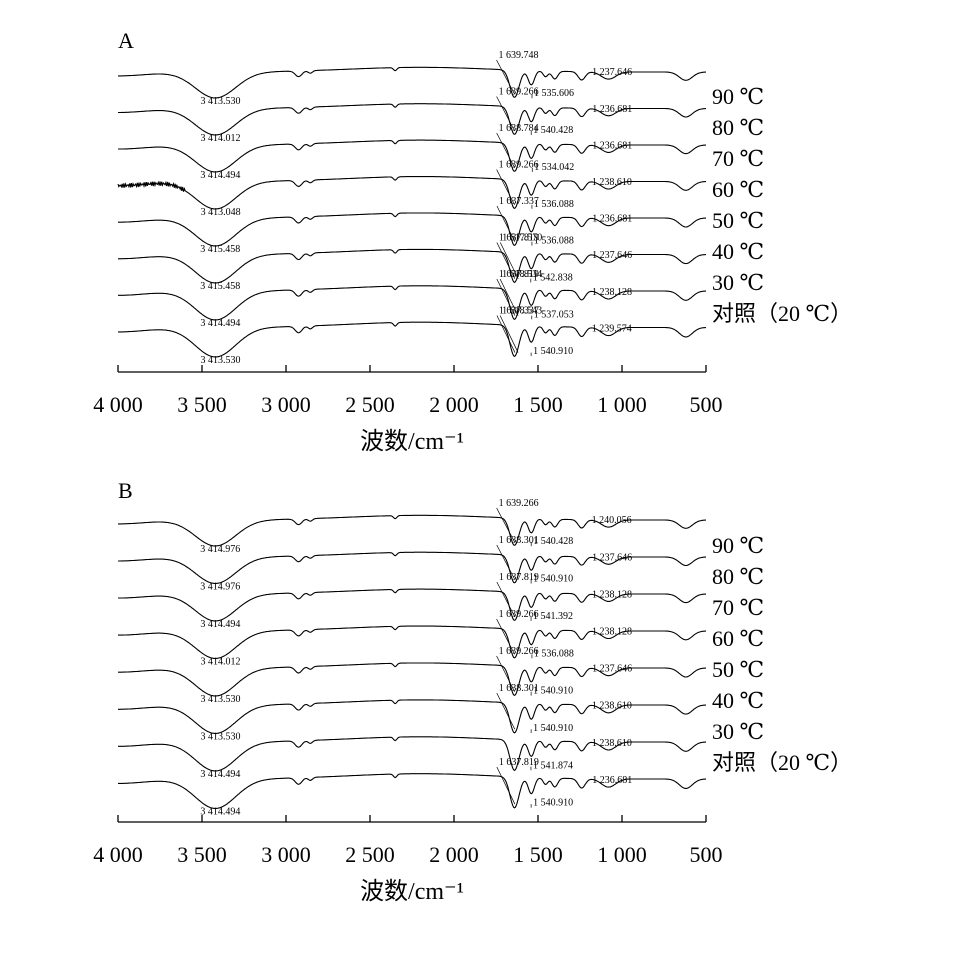 The height and width of the screenshot is (957, 955). I want to click on peak-label: 1 239.574, so click(612, 328).